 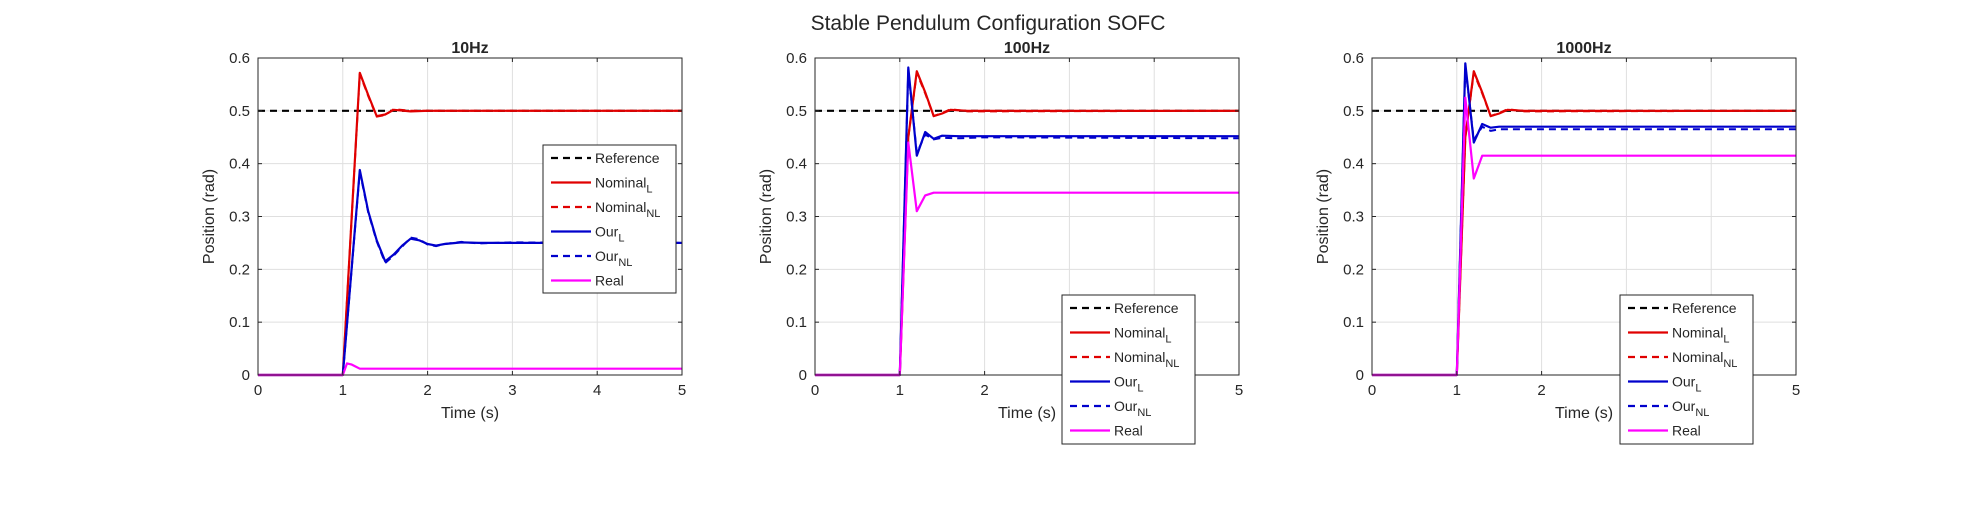 What do you see at coordinates (1583, 48) in the screenshot?
I see `panel-title: 1000Hz` at bounding box center [1583, 48].